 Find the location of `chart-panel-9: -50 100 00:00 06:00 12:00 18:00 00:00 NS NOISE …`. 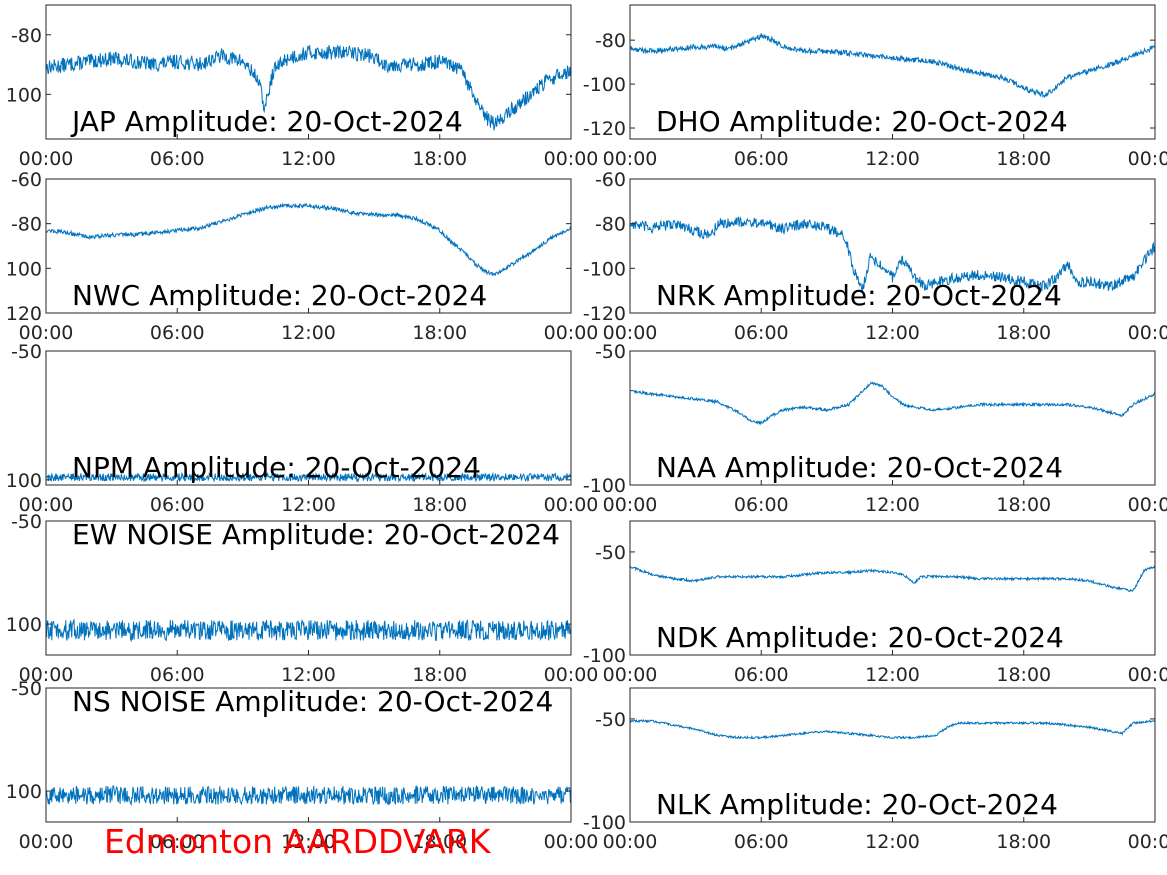

chart-panel-9: -50 100 00:00 06:00 12:00 18:00 00:00 NS NOISE … is located at coordinates (302, 765).